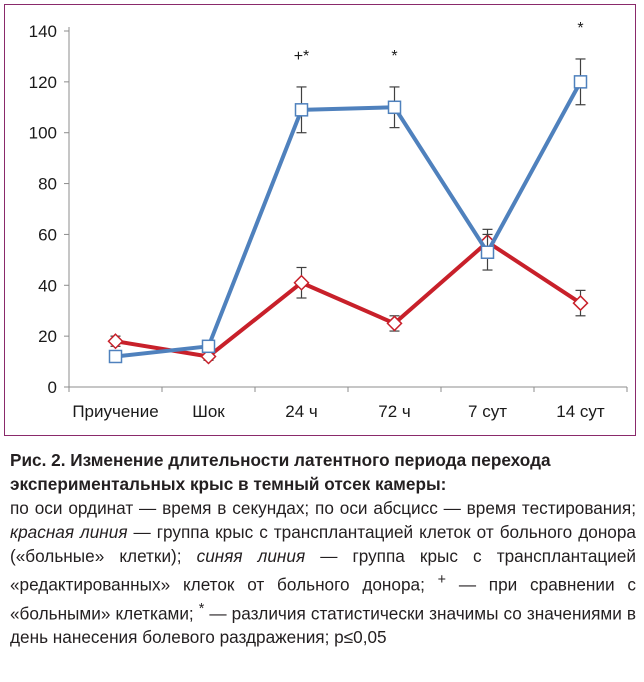 This screenshot has width=644, height=682. I want to click on y-tick-label: 80, so click(47, 184).